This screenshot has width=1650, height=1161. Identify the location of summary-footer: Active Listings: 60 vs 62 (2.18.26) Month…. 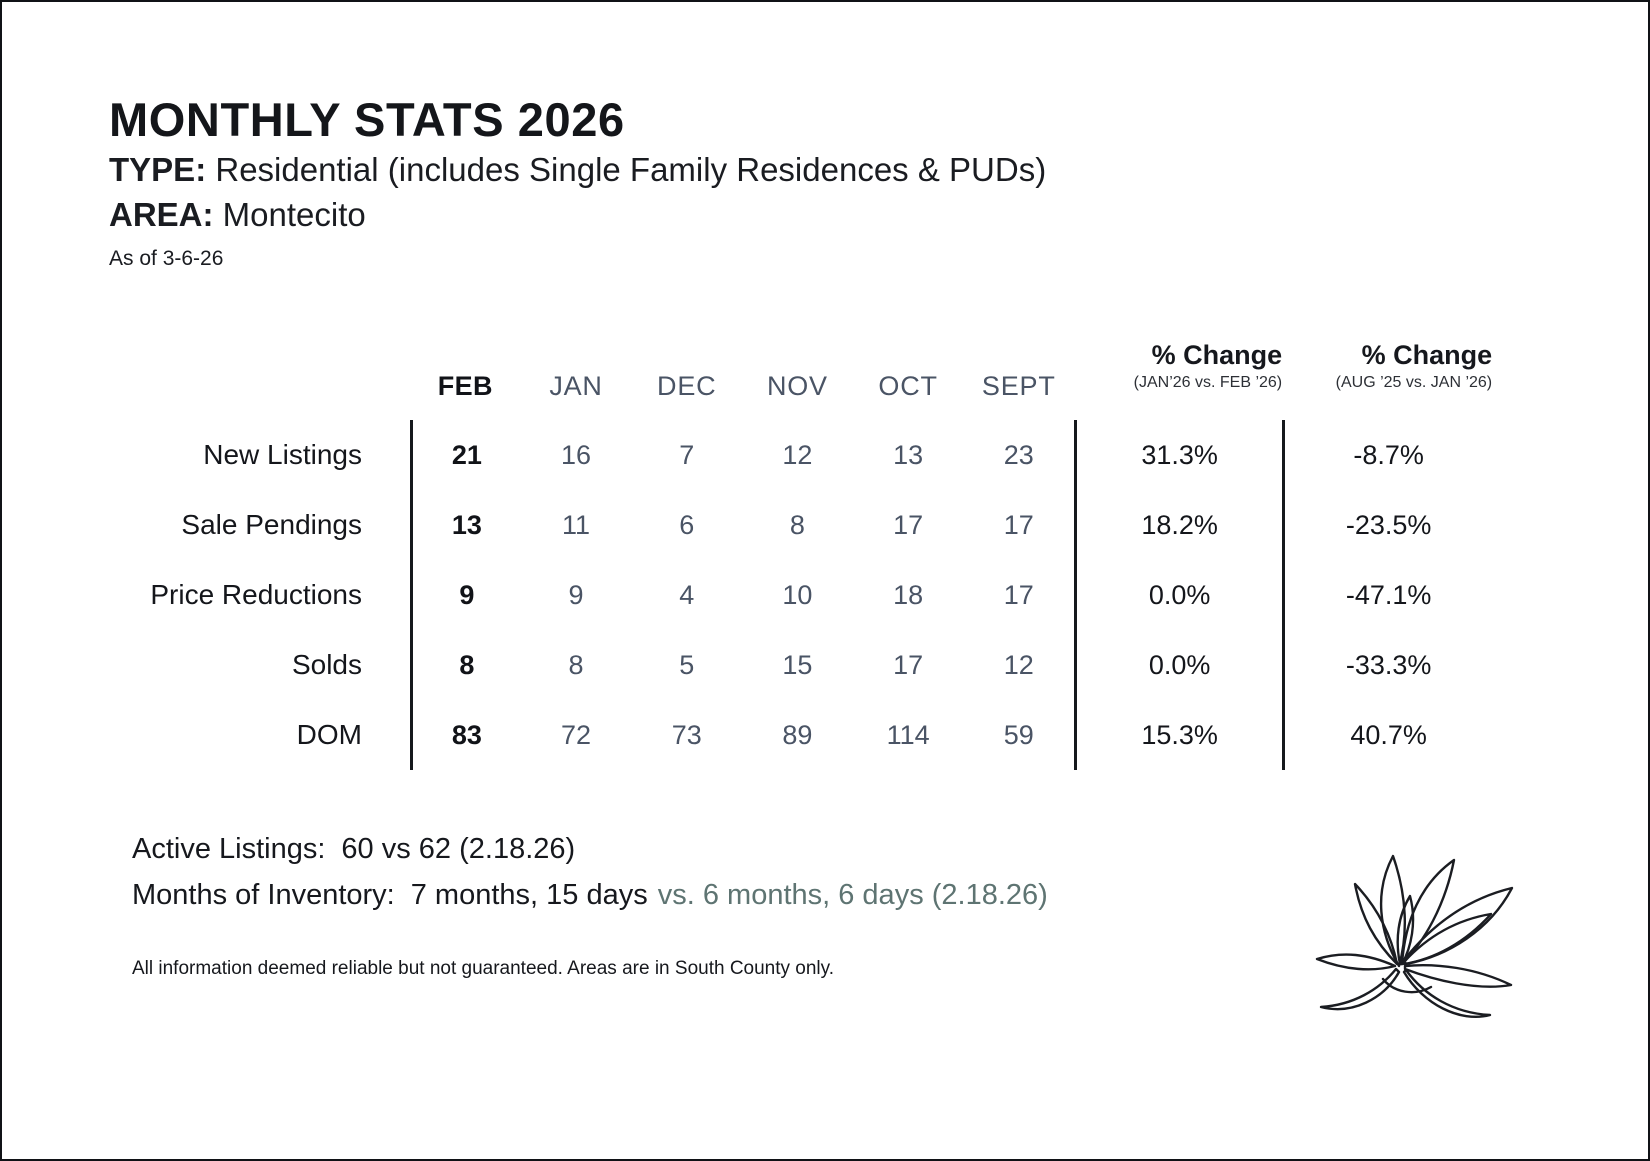
(590, 907).